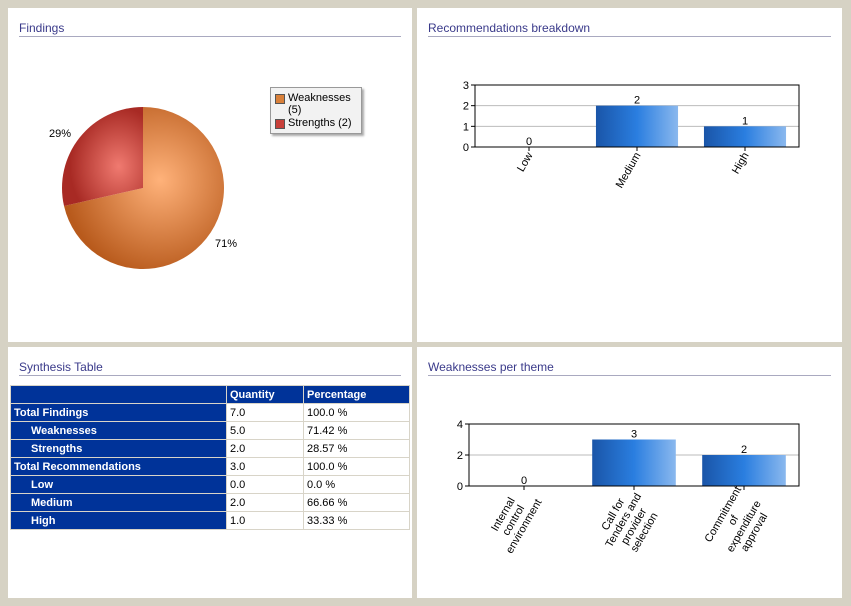 Image resolution: width=851 pixels, height=606 pixels. What do you see at coordinates (356, 502) in the screenshot?
I see `cell-pct: 66.66 %` at bounding box center [356, 502].